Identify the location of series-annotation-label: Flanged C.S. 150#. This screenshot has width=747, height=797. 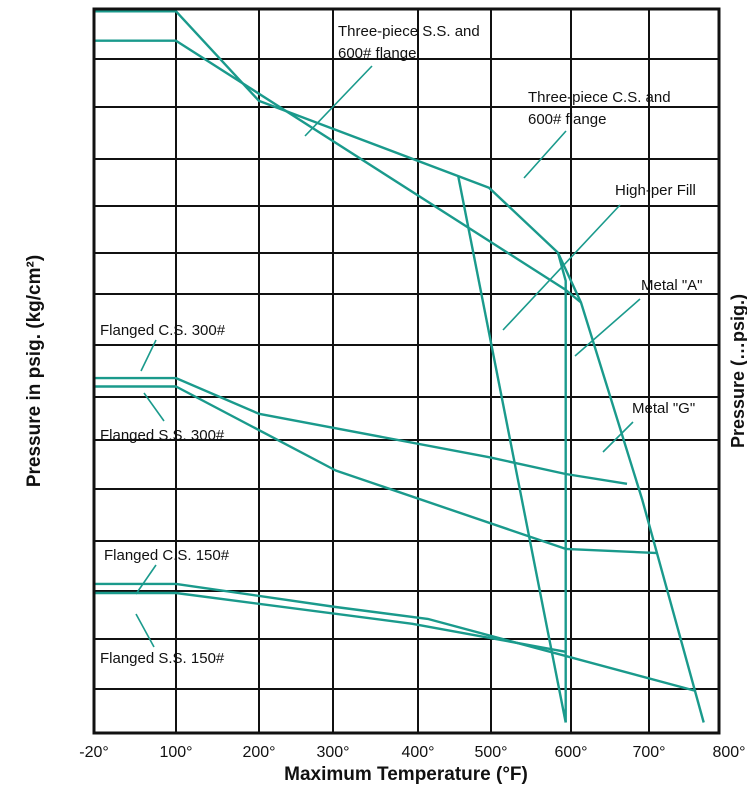
(167, 555).